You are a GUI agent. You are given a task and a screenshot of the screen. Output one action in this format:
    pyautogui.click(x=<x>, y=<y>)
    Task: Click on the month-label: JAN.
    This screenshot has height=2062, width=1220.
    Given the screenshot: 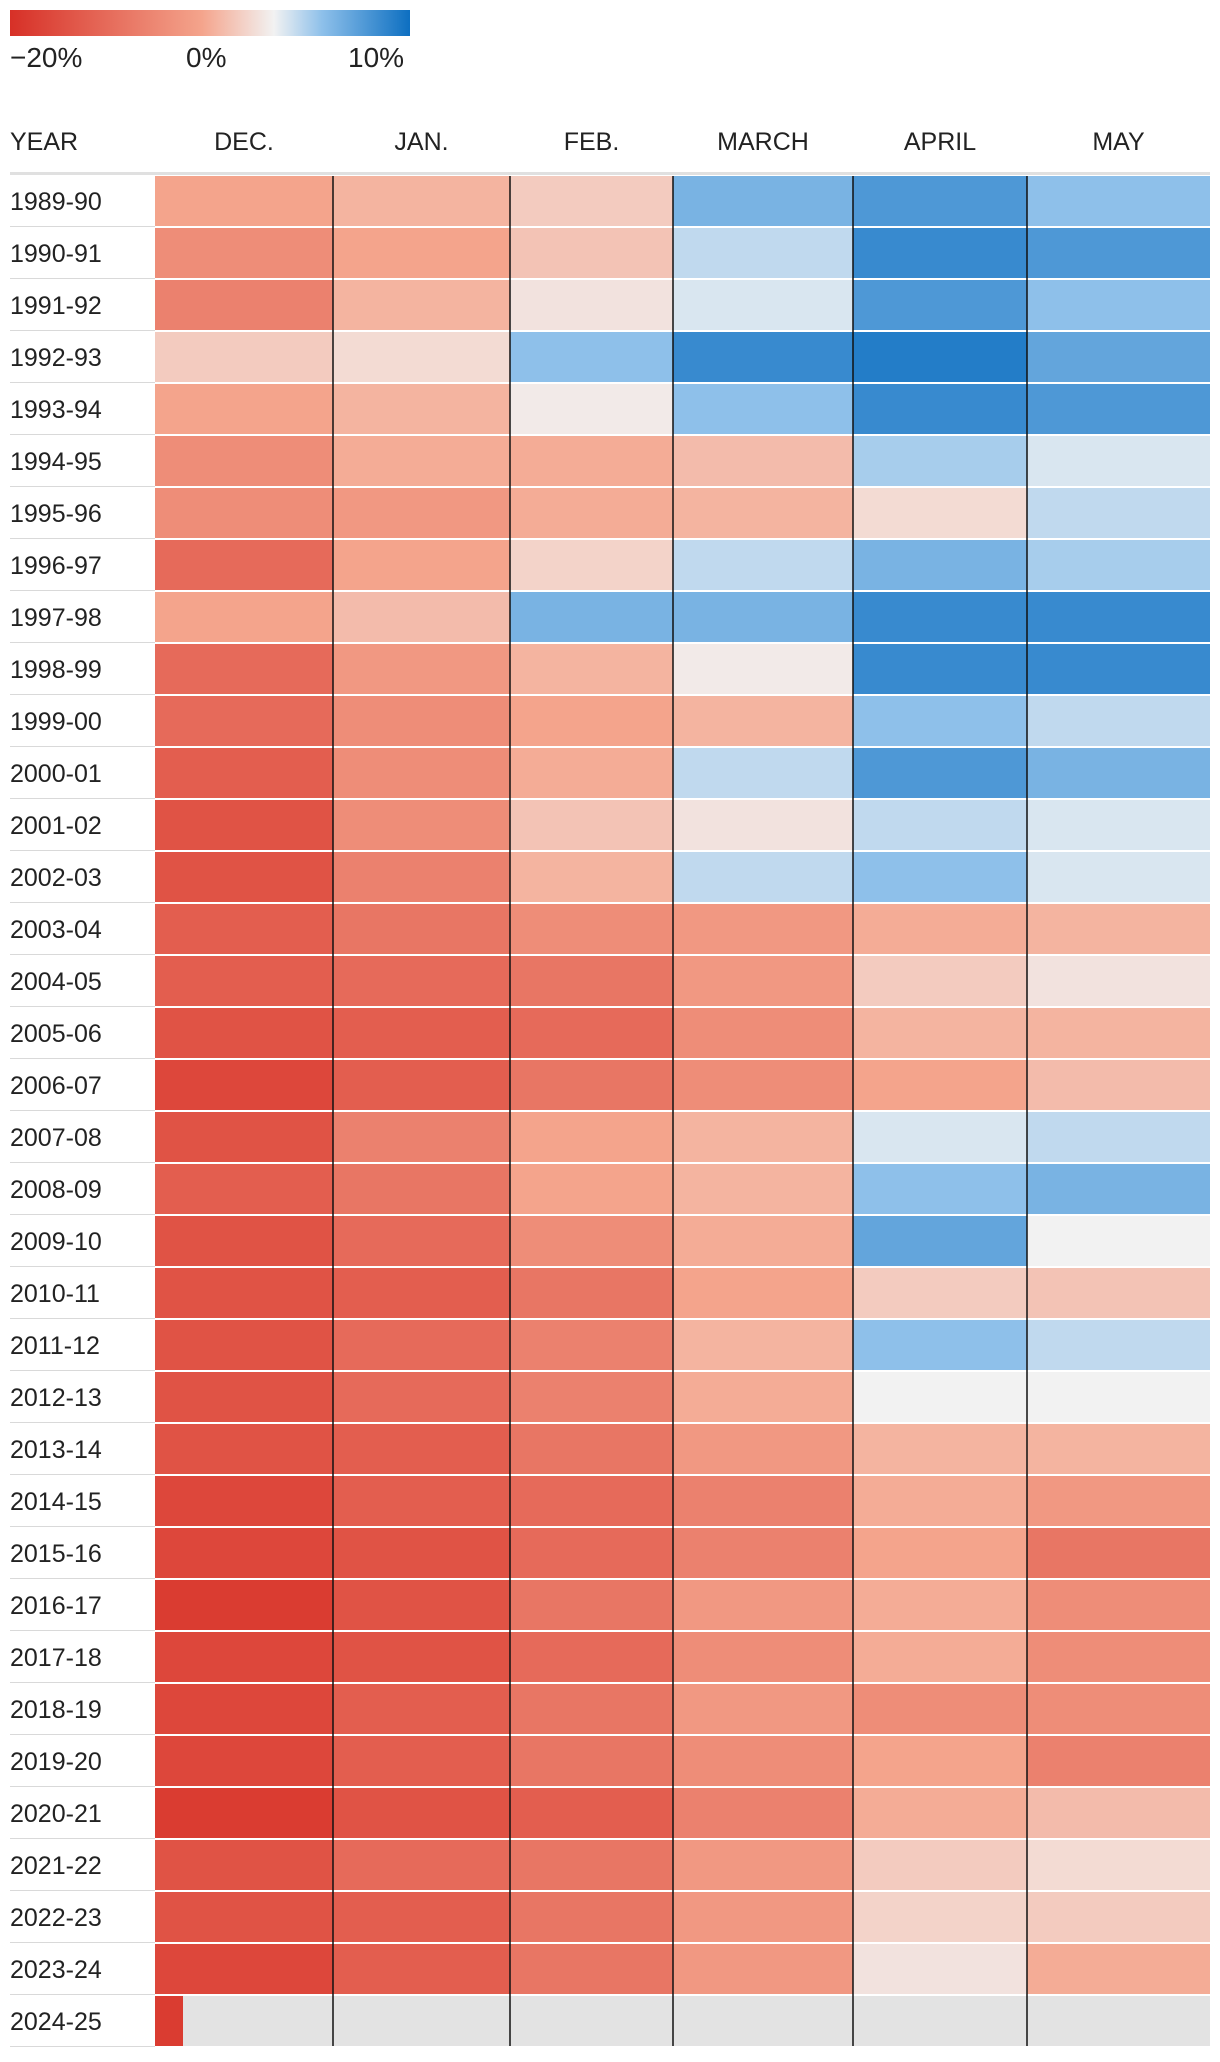 What is the action you would take?
    pyautogui.click(x=421, y=142)
    